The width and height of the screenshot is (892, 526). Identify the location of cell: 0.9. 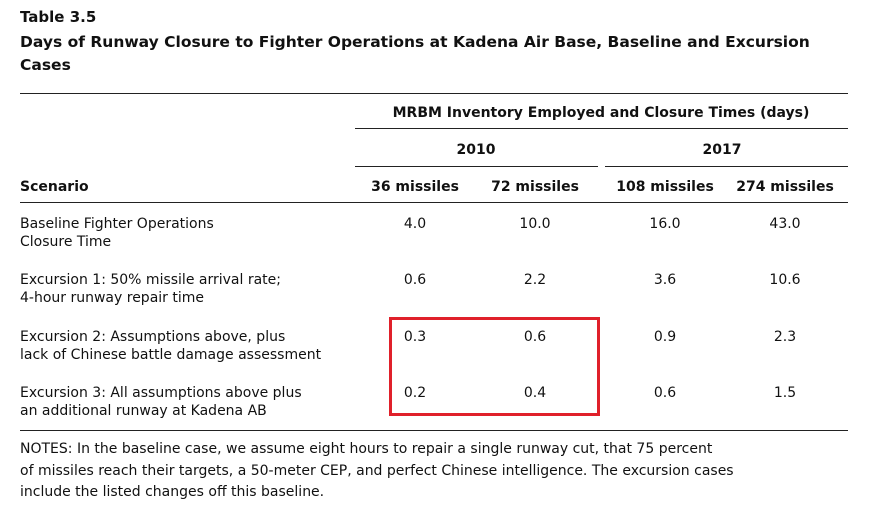
(665, 337).